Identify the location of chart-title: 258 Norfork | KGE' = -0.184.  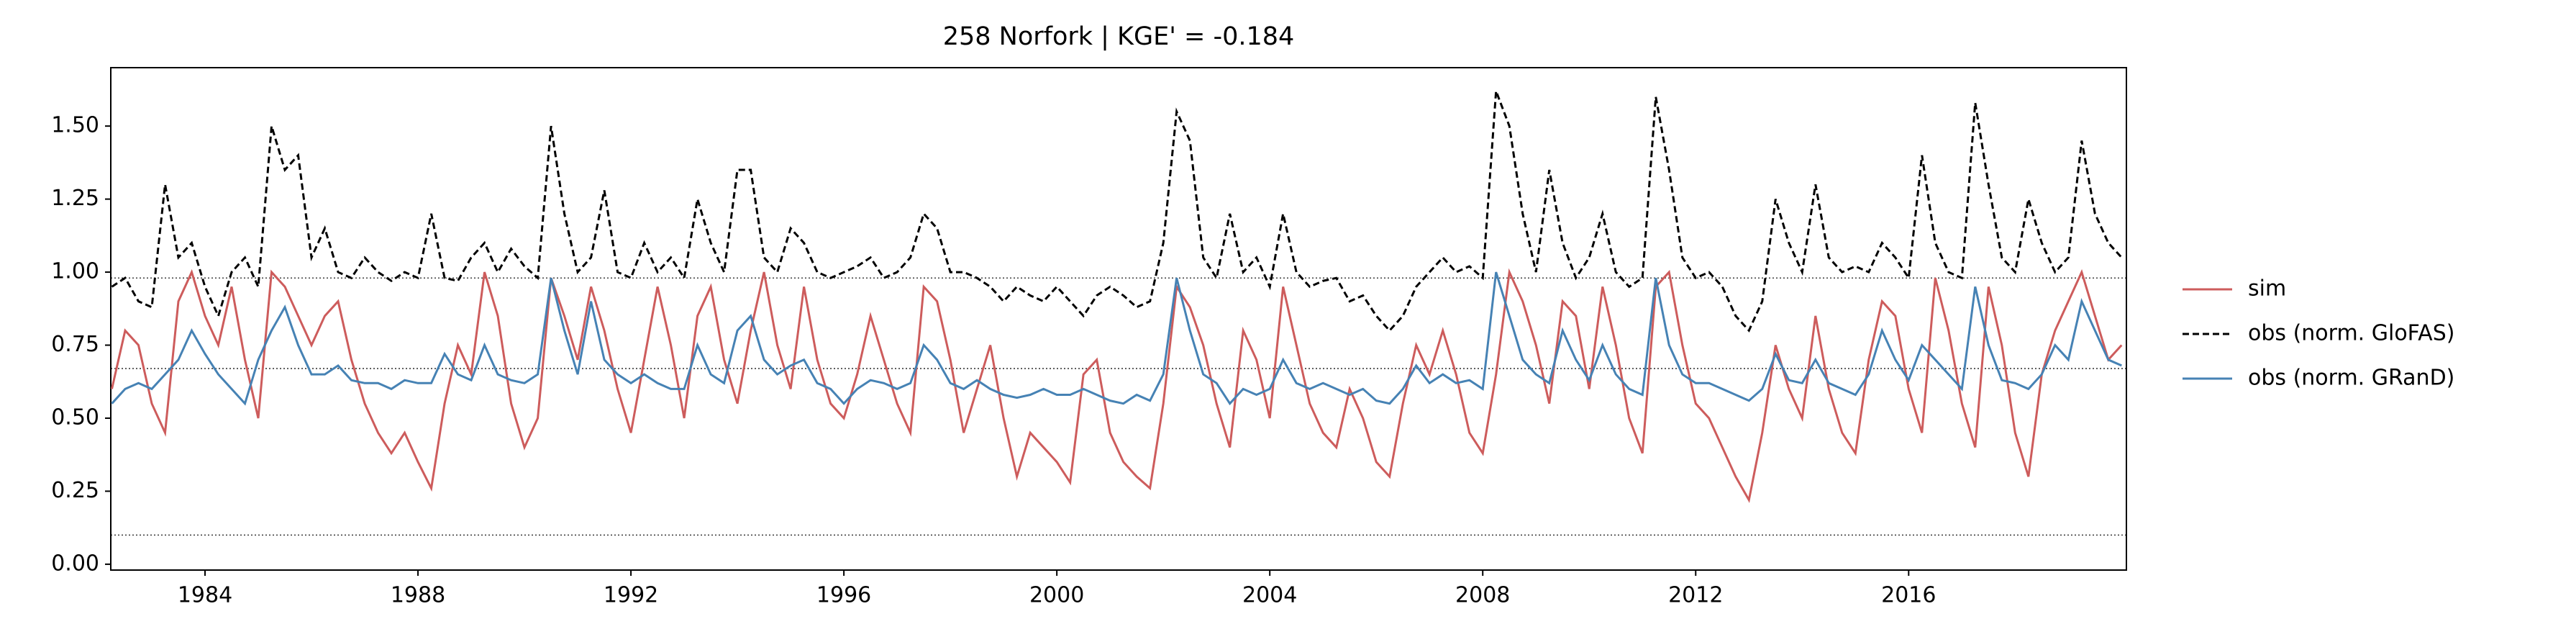
(1119, 37).